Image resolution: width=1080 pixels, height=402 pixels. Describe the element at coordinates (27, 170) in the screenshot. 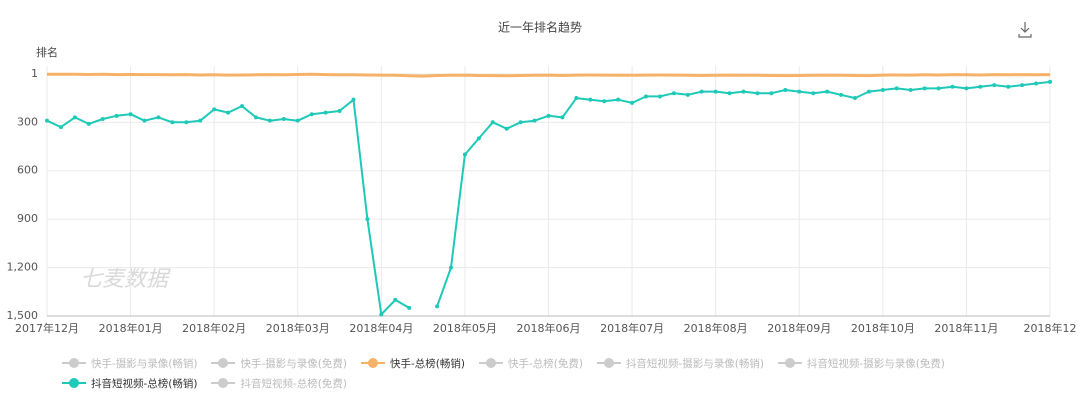

I see `y-tick-label: 600` at that location.